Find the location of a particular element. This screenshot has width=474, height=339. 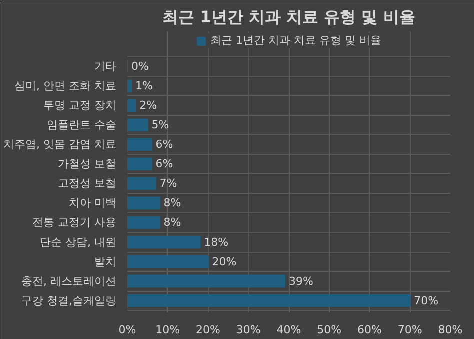

data-label: 20% is located at coordinates (224, 261).